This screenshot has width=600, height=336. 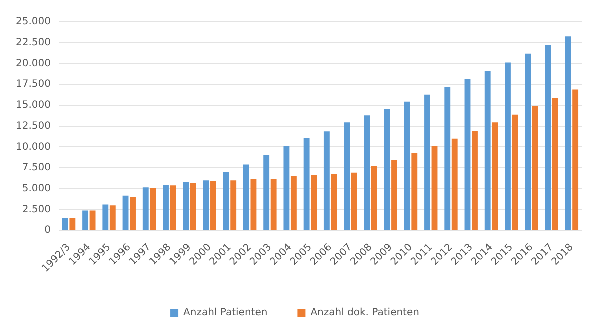 I want to click on y-tick-label: 17.500, so click(x=33, y=84).